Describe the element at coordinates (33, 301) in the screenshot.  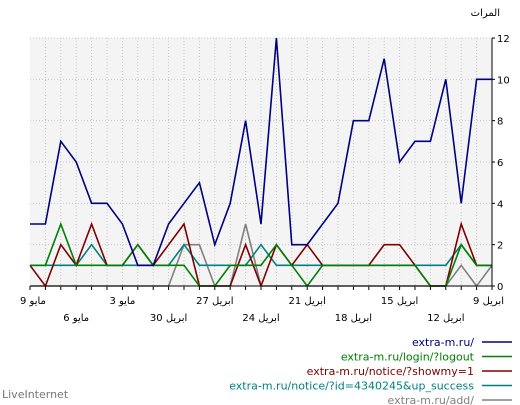
I see `x-tick-label: 9 مايو` at that location.